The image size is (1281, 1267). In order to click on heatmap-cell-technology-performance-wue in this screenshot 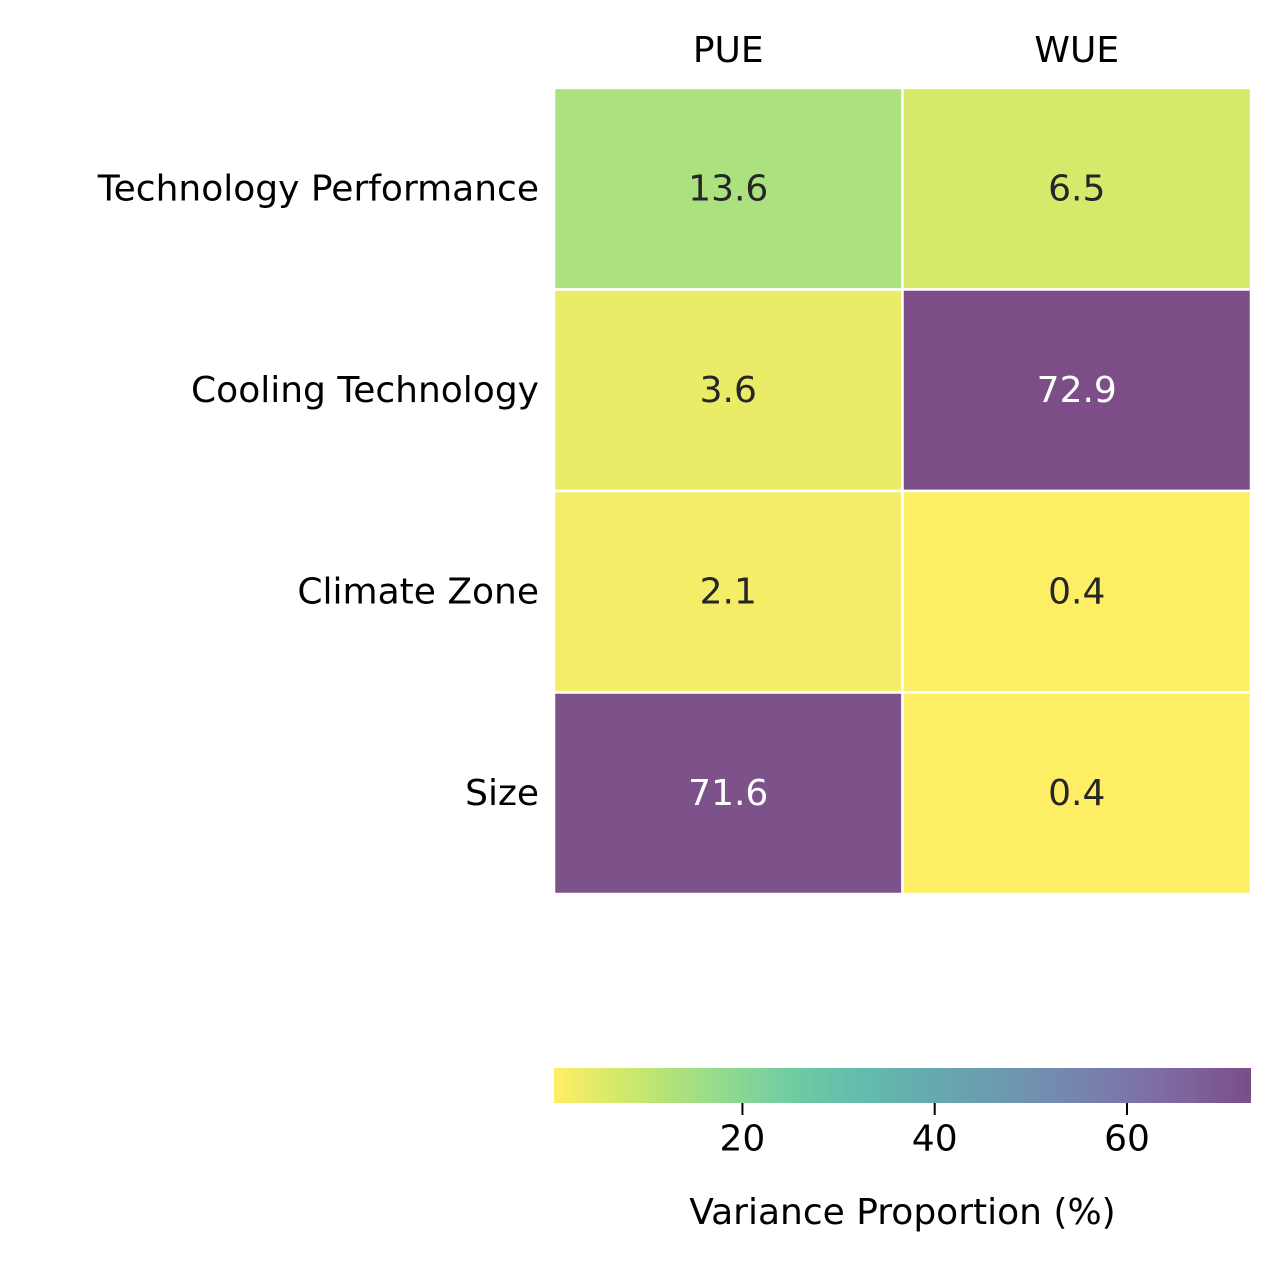, I will do `click(1077, 188)`.